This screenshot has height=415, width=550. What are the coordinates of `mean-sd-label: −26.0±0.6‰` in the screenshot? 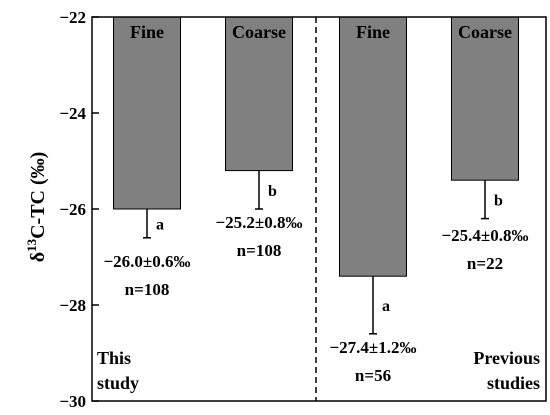 It's located at (146, 261).